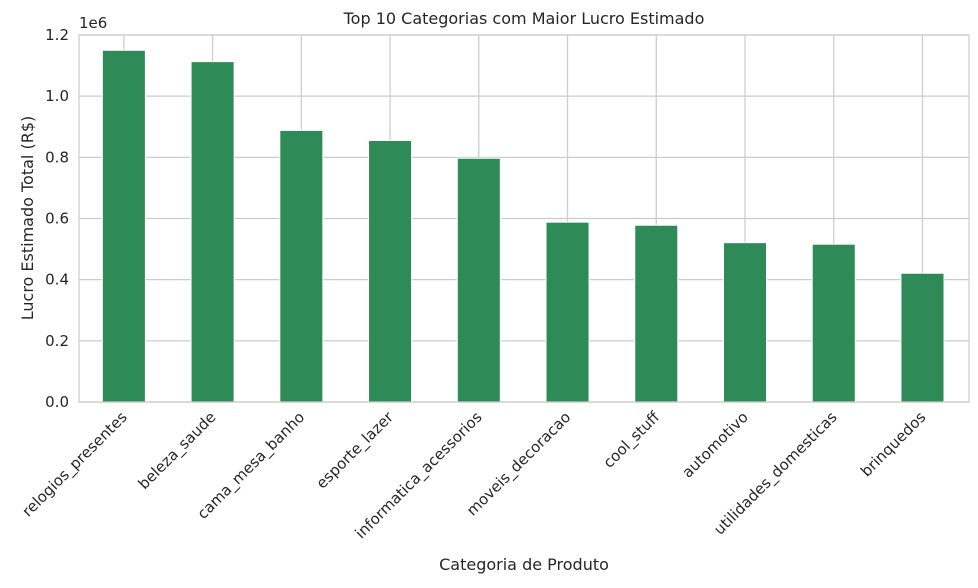 This screenshot has width=978, height=588. I want to click on bar-esporte-lazer, so click(390, 271).